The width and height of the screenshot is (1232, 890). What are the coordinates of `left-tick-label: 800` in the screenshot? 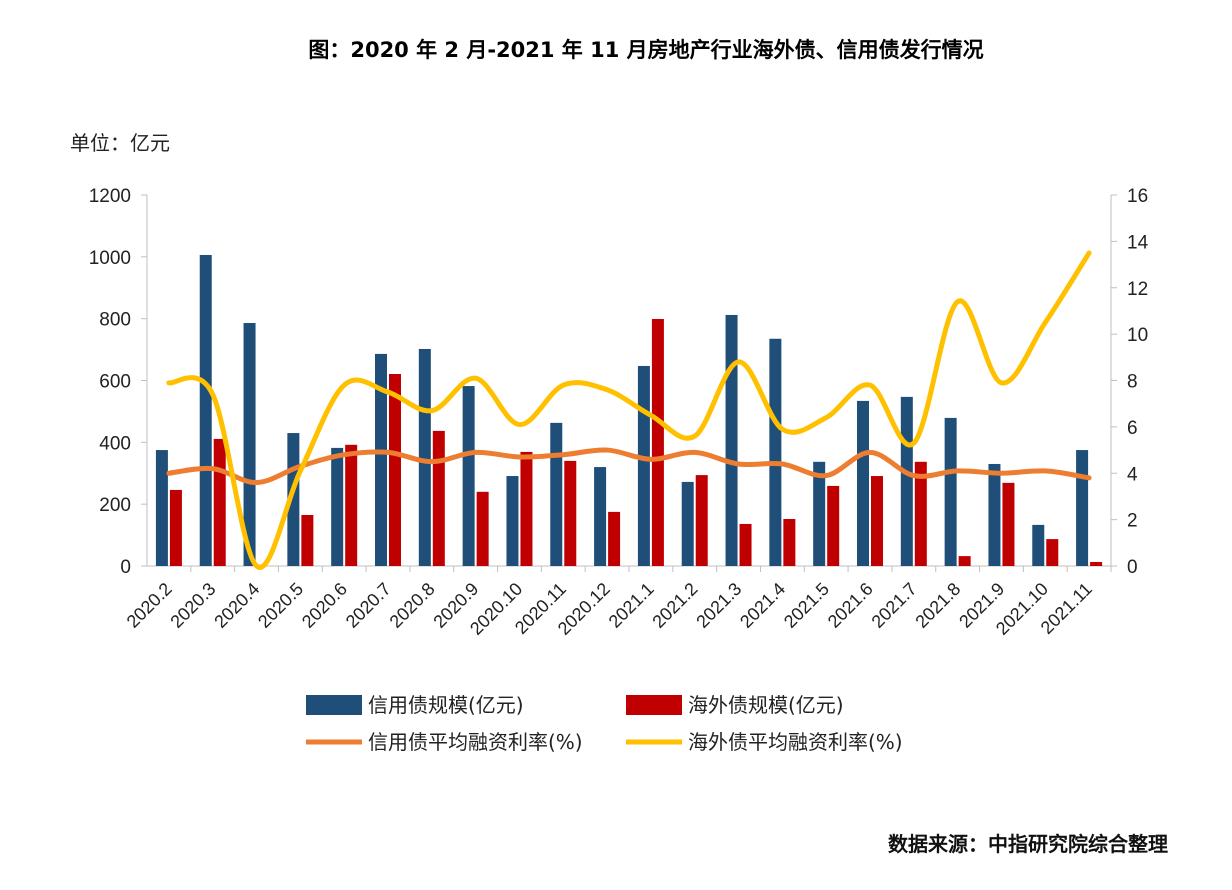 It's located at (115, 320).